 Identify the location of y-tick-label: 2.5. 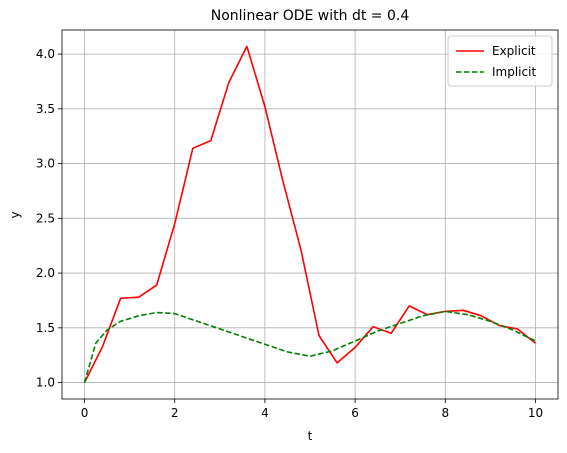
(45, 218).